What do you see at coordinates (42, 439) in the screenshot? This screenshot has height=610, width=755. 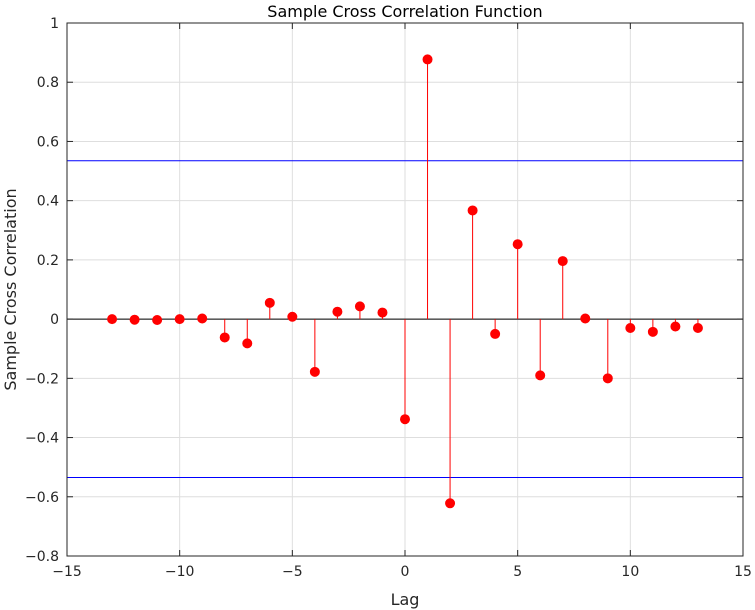 I see `y-tick-label: −0.4` at bounding box center [42, 439].